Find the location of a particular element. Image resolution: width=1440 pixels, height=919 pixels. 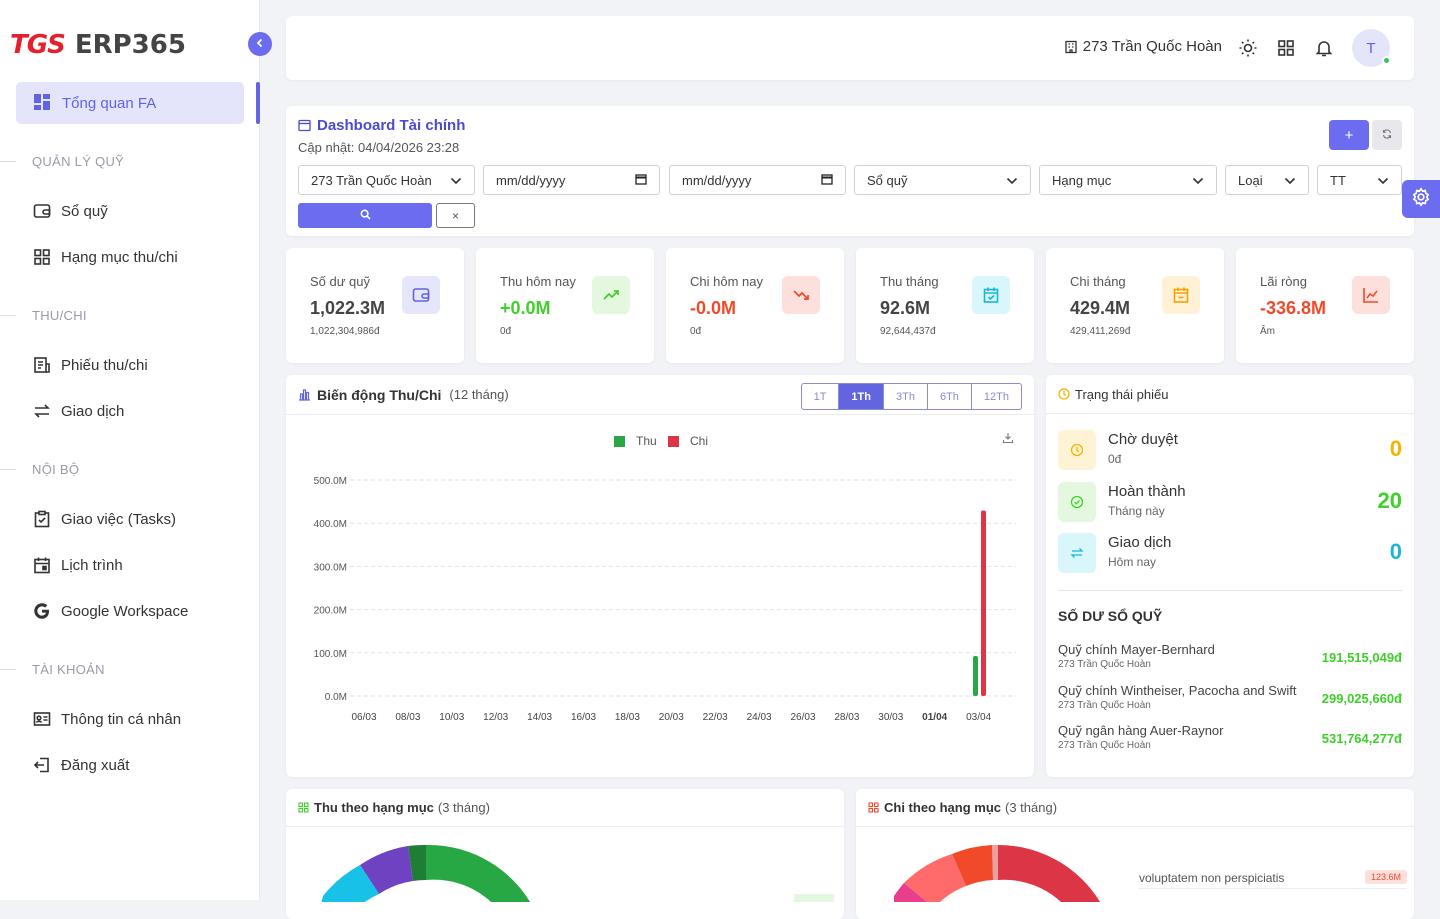

x-tick-label: 03/04 is located at coordinates (978, 717).